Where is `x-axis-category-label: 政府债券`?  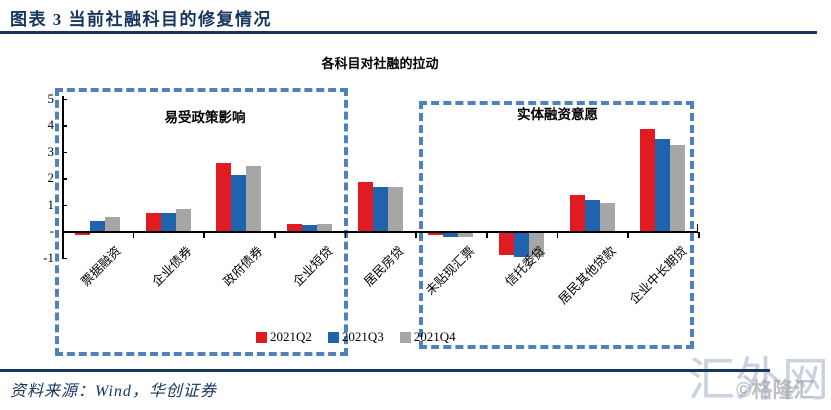
x-axis-category-label: 政府债券 is located at coordinates (243, 266).